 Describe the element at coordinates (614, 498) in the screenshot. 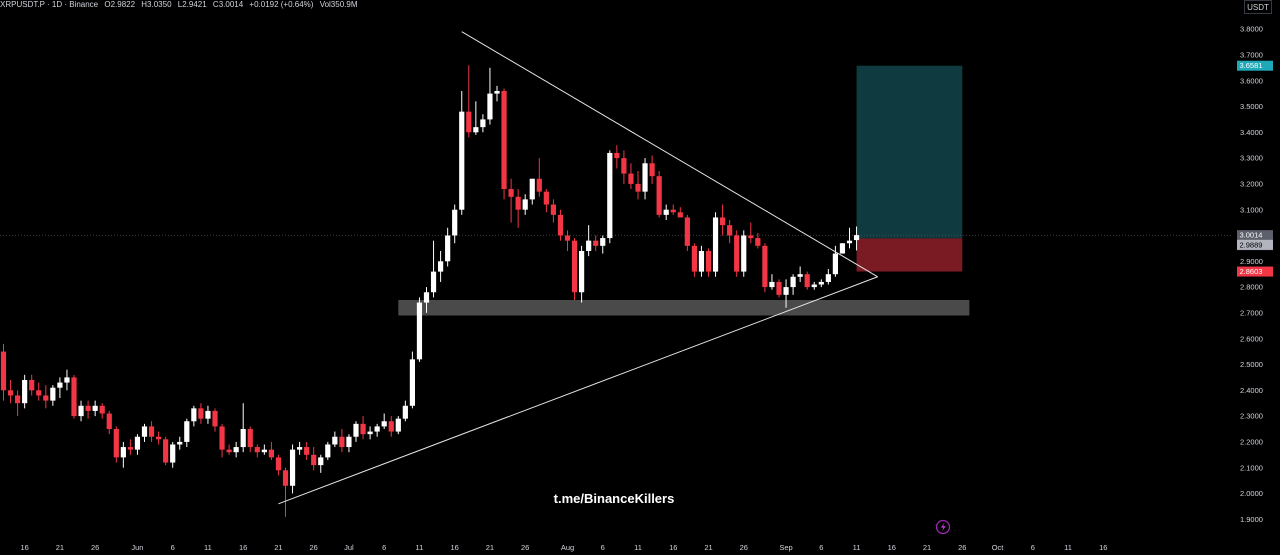

I see `watermark-text: t.me/BinanceKillers` at that location.